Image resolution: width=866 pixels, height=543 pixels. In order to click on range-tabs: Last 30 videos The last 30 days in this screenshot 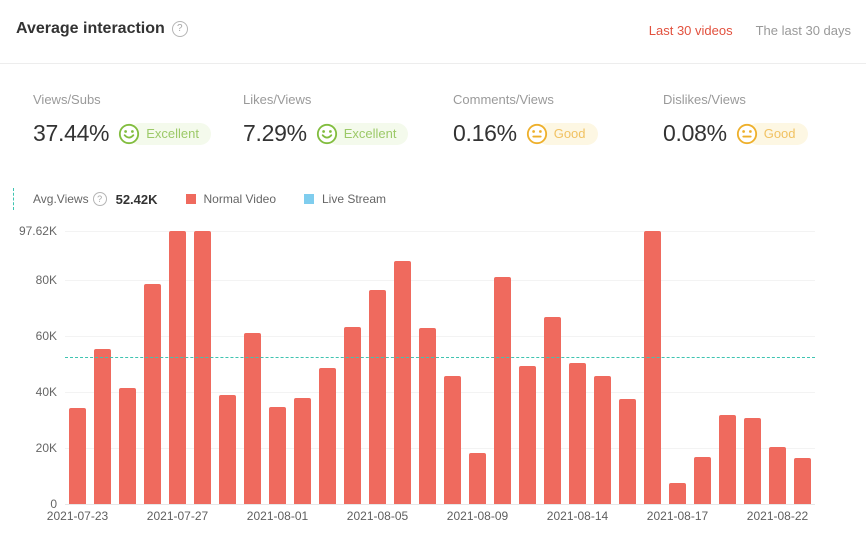, I will do `click(750, 30)`.